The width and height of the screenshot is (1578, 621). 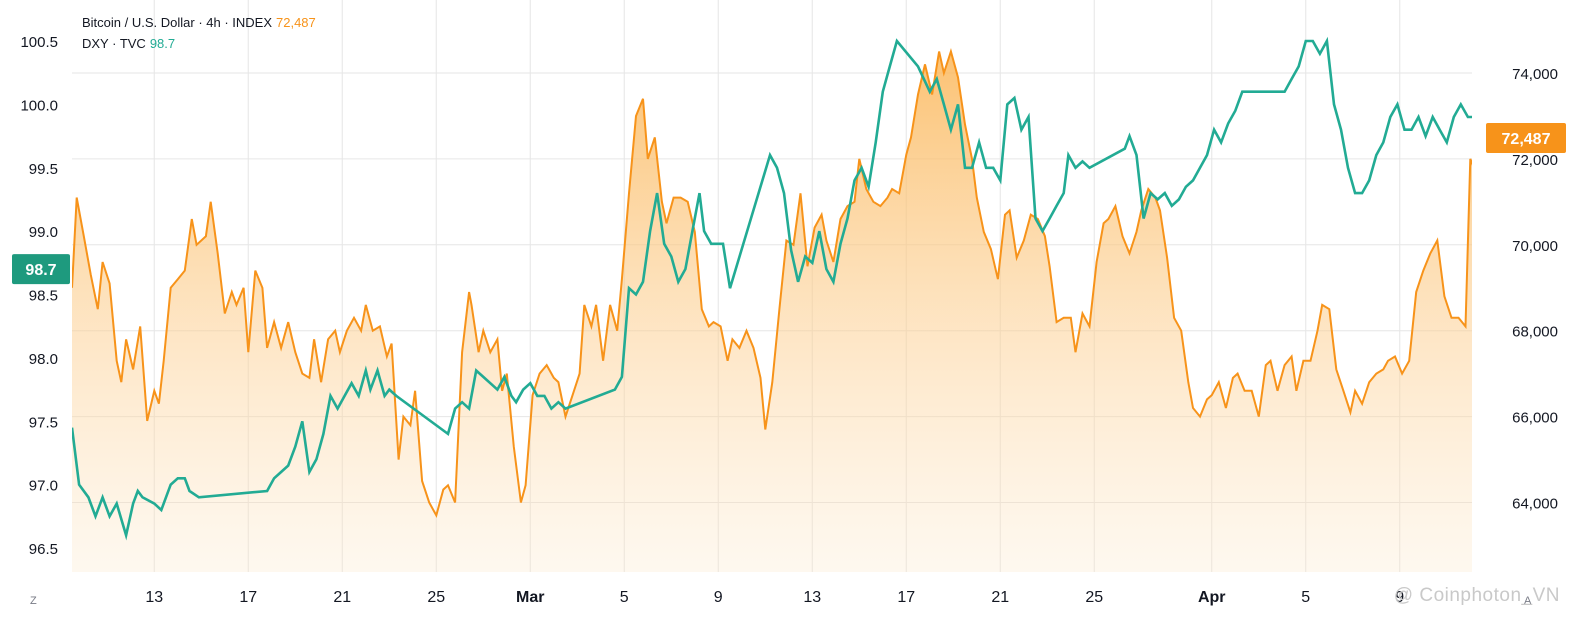 I want to click on x-tick-label: Mar, so click(x=530, y=597).